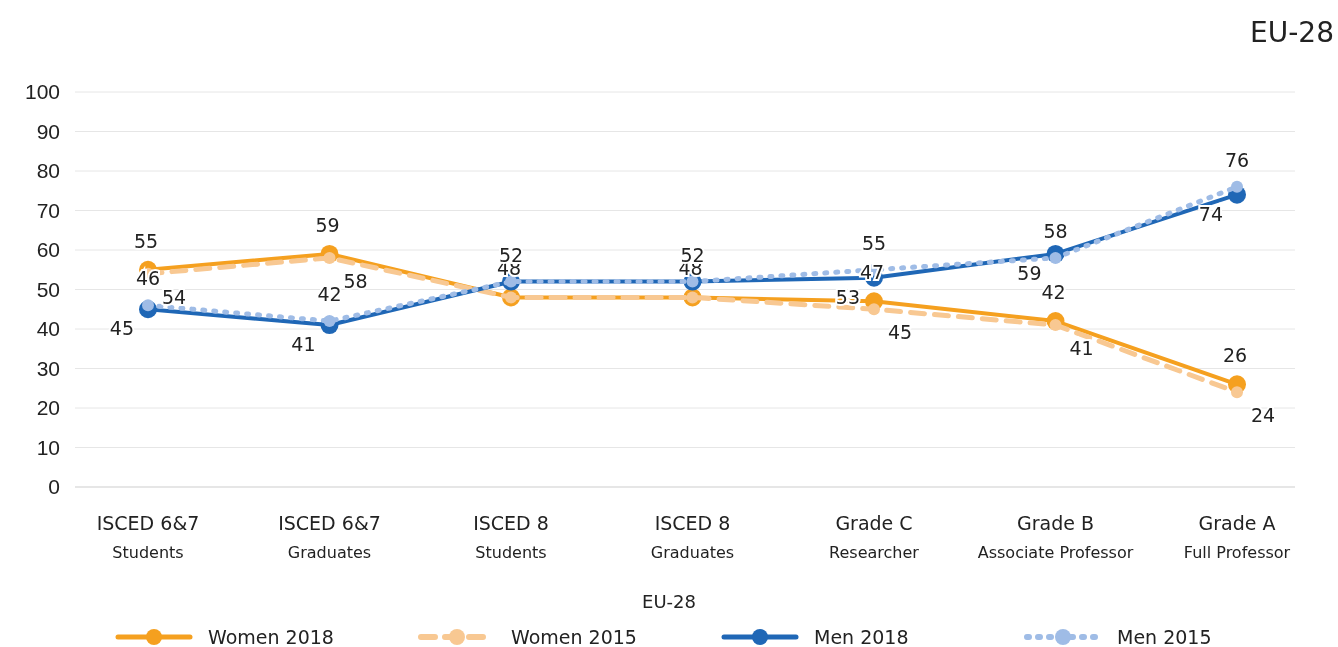 This screenshot has width=1338, height=647. I want to click on y-tick-label: 0, so click(54, 487).